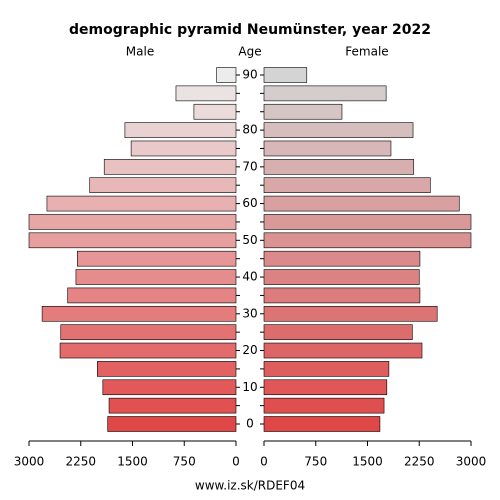 This screenshot has width=500, height=500. What do you see at coordinates (249, 130) in the screenshot?
I see `age-label: 80` at bounding box center [249, 130].